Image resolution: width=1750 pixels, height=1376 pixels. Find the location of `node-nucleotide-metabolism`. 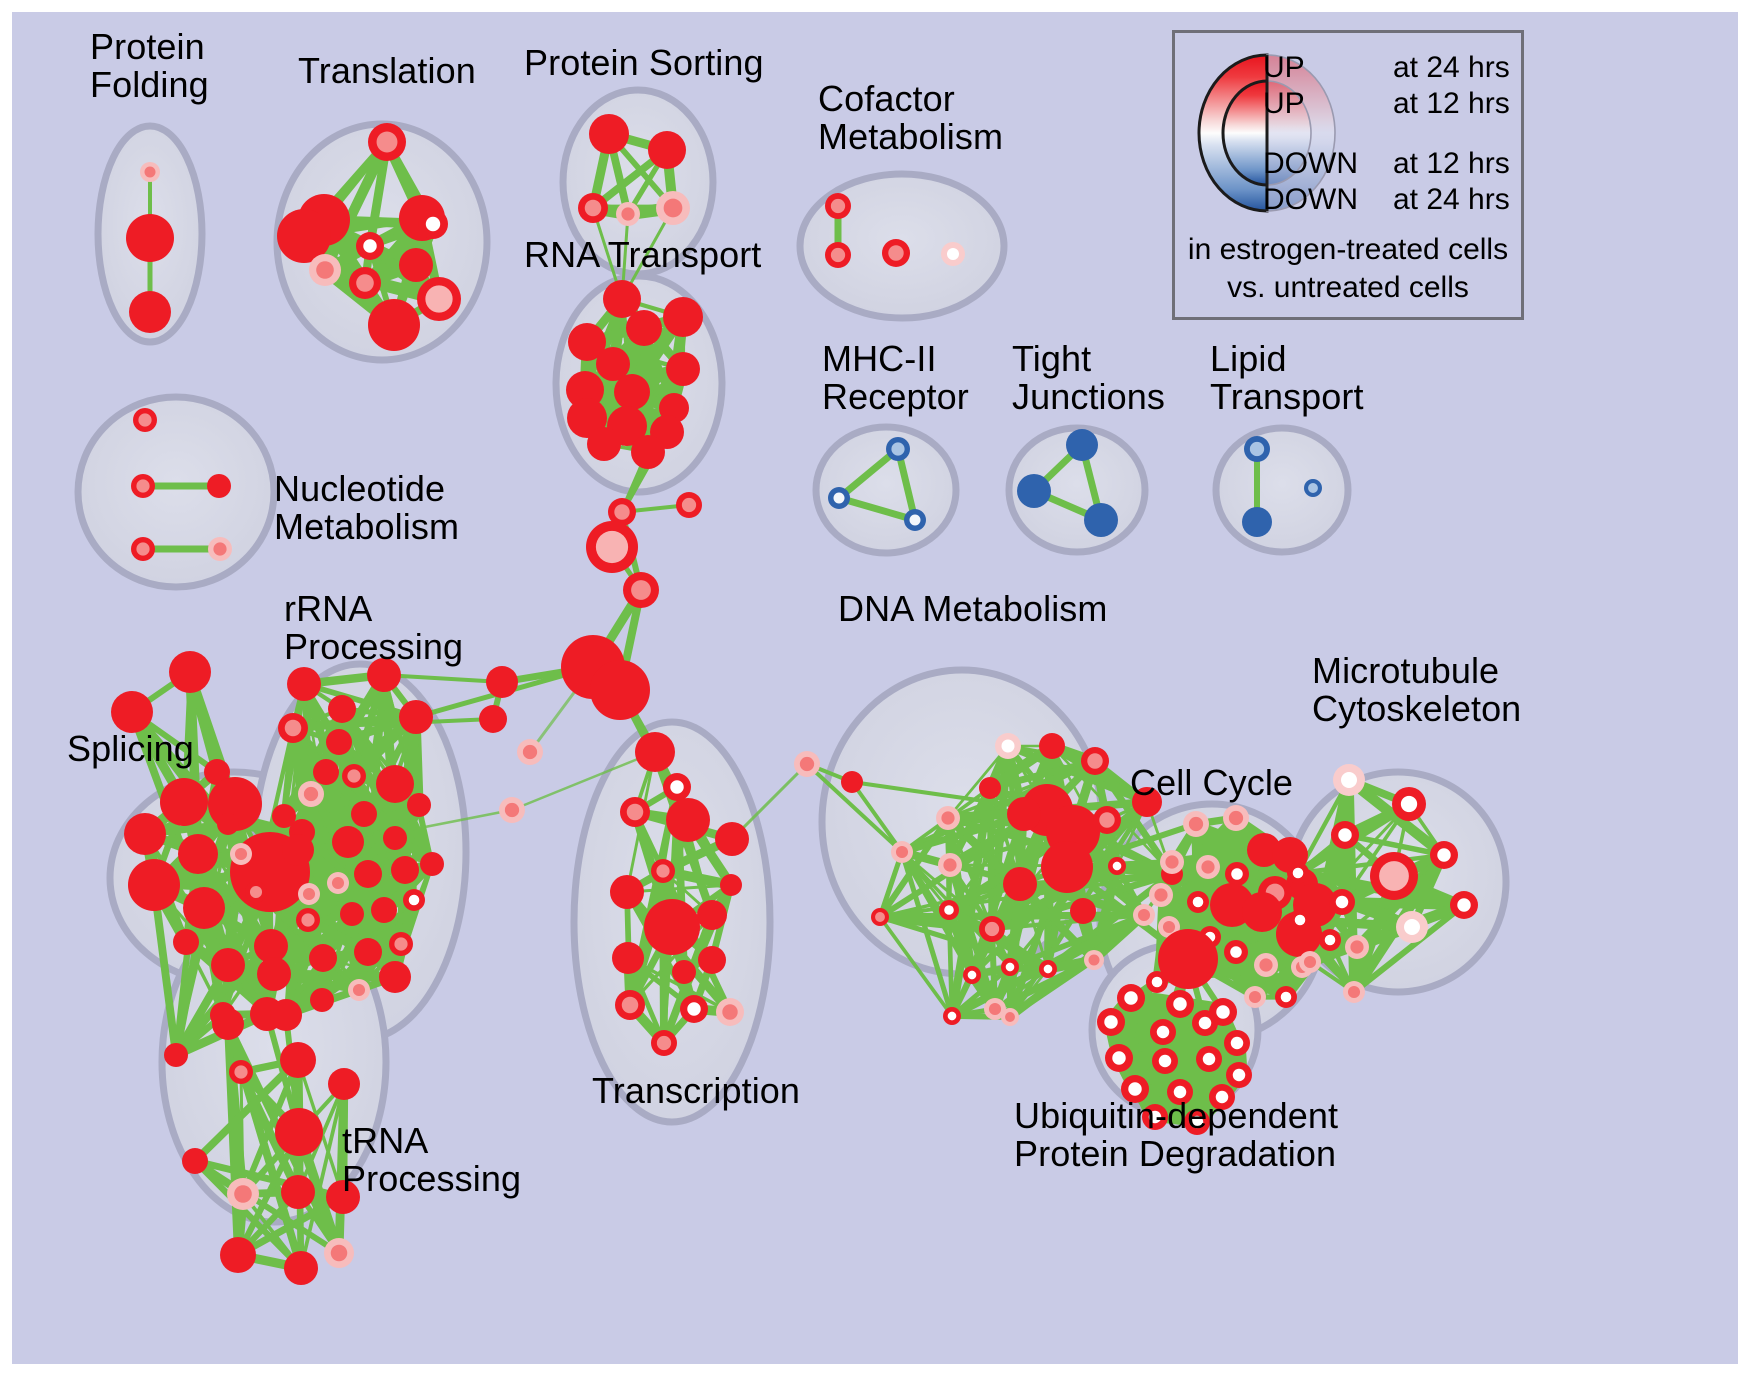

node-nucleotide-metabolism is located at coordinates (143, 549).